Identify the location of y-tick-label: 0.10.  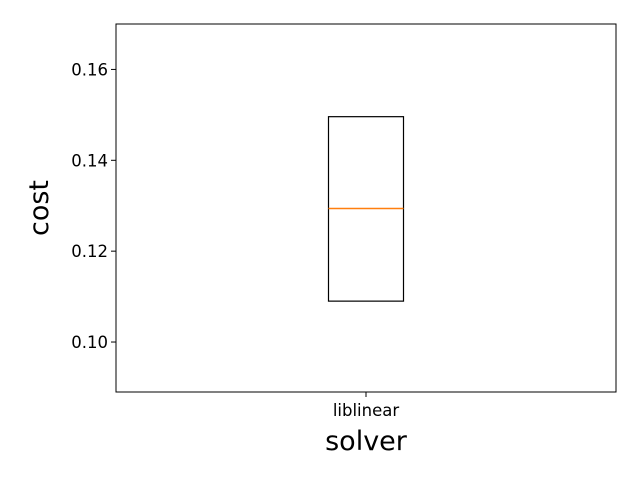
(89, 342).